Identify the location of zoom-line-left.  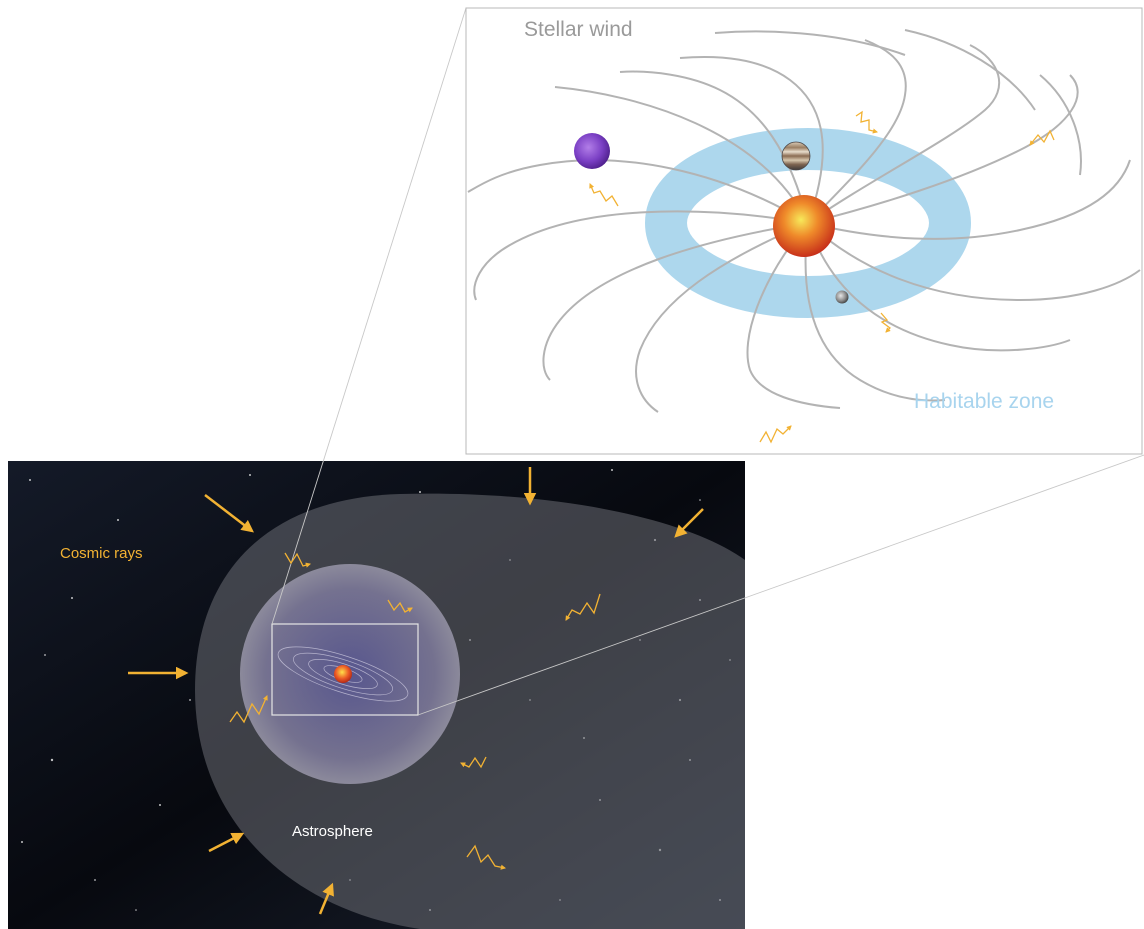
(369, 316).